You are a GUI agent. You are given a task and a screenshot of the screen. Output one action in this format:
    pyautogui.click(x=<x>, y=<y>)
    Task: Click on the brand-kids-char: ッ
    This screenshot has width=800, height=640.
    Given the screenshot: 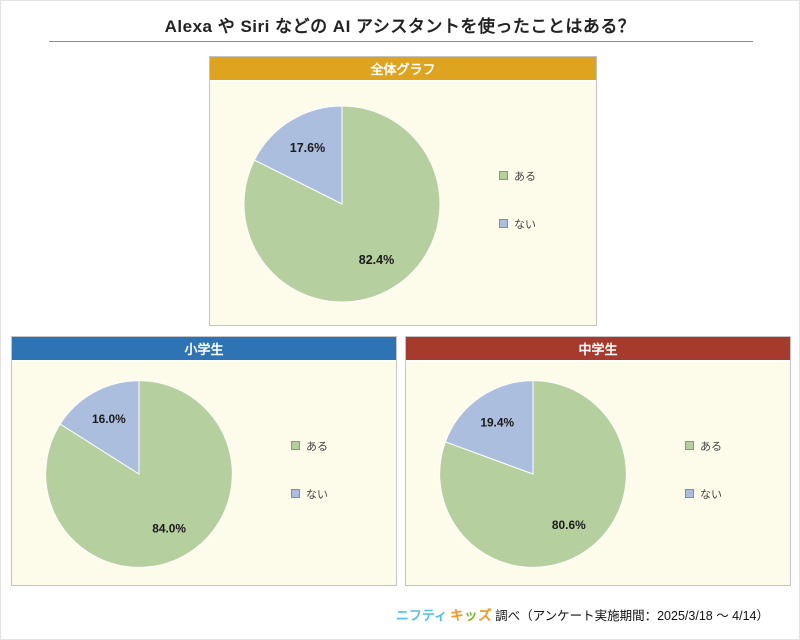 What is the action you would take?
    pyautogui.click(x=471, y=615)
    